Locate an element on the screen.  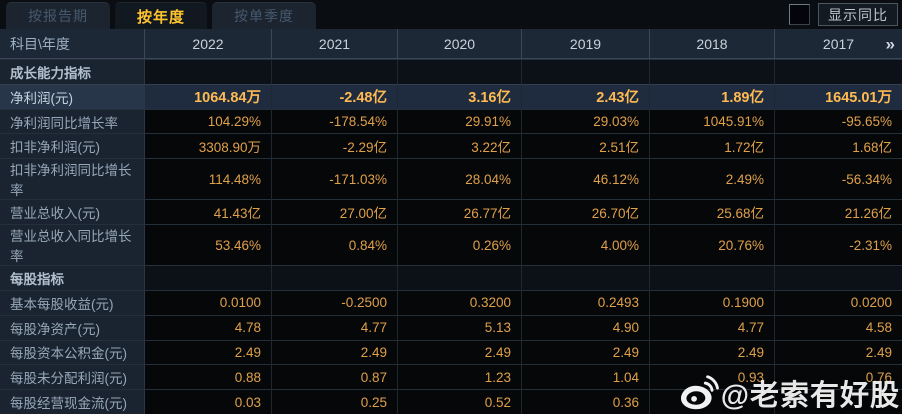
cell: 41.43亿 is located at coordinates (208, 212).